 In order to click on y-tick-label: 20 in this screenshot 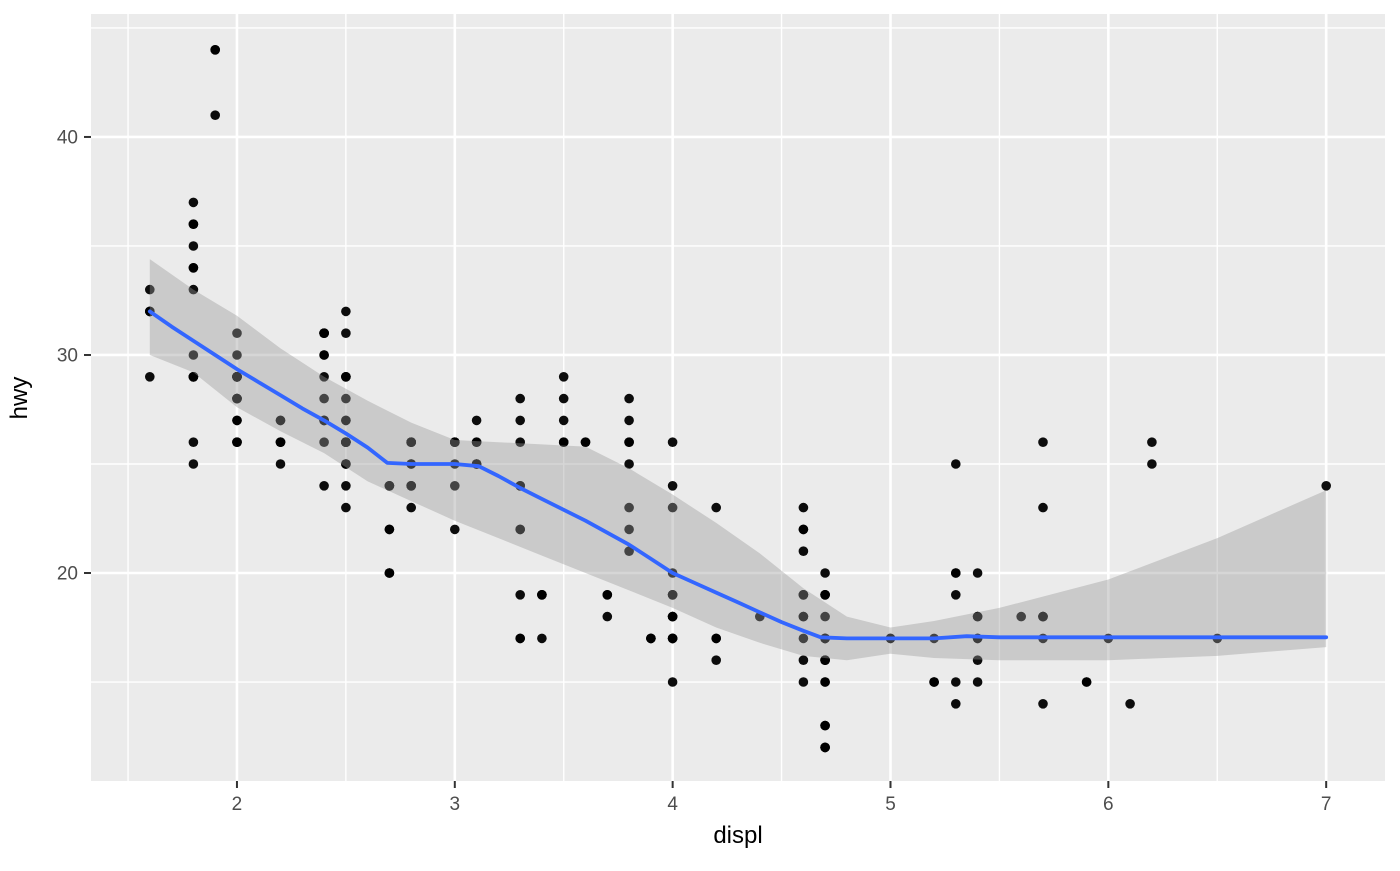, I will do `click(67, 574)`.